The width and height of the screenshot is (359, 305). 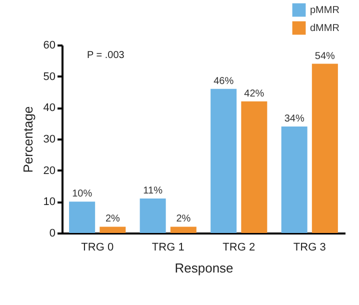 I want to click on x-tick-label: TRG 0, so click(x=97, y=248).